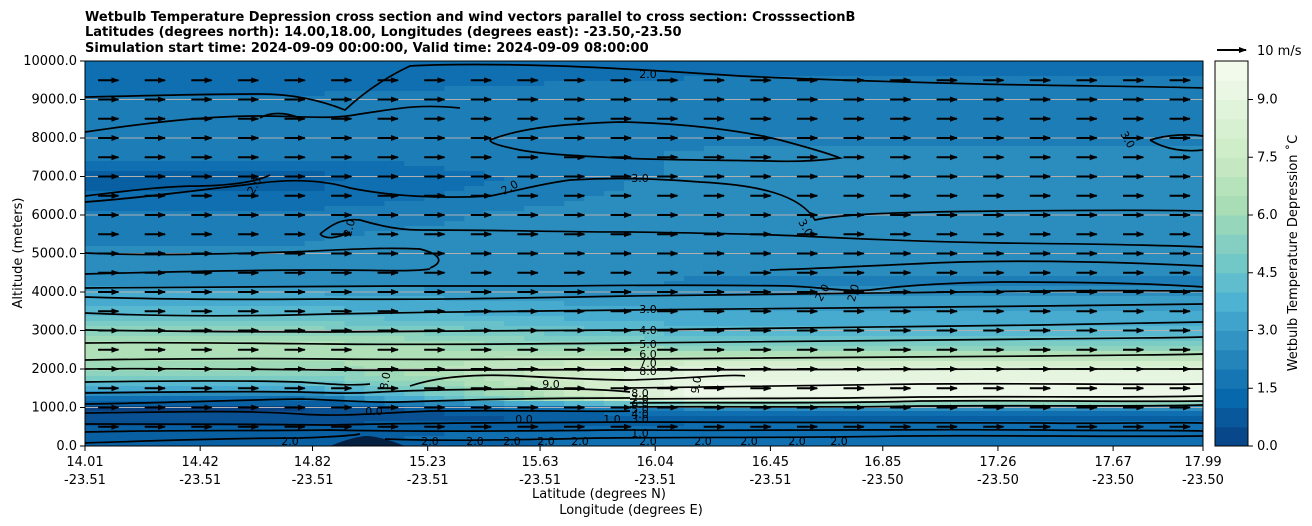  I want to click on colorbar-segment, so click(1231, 398).